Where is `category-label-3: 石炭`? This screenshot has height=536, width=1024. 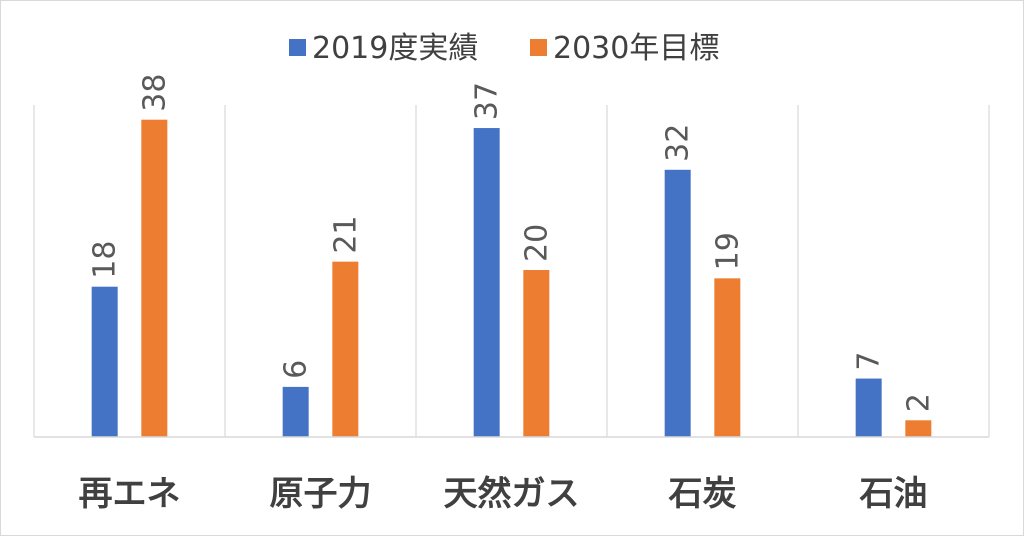
category-label-3: 石炭 is located at coordinates (702, 494).